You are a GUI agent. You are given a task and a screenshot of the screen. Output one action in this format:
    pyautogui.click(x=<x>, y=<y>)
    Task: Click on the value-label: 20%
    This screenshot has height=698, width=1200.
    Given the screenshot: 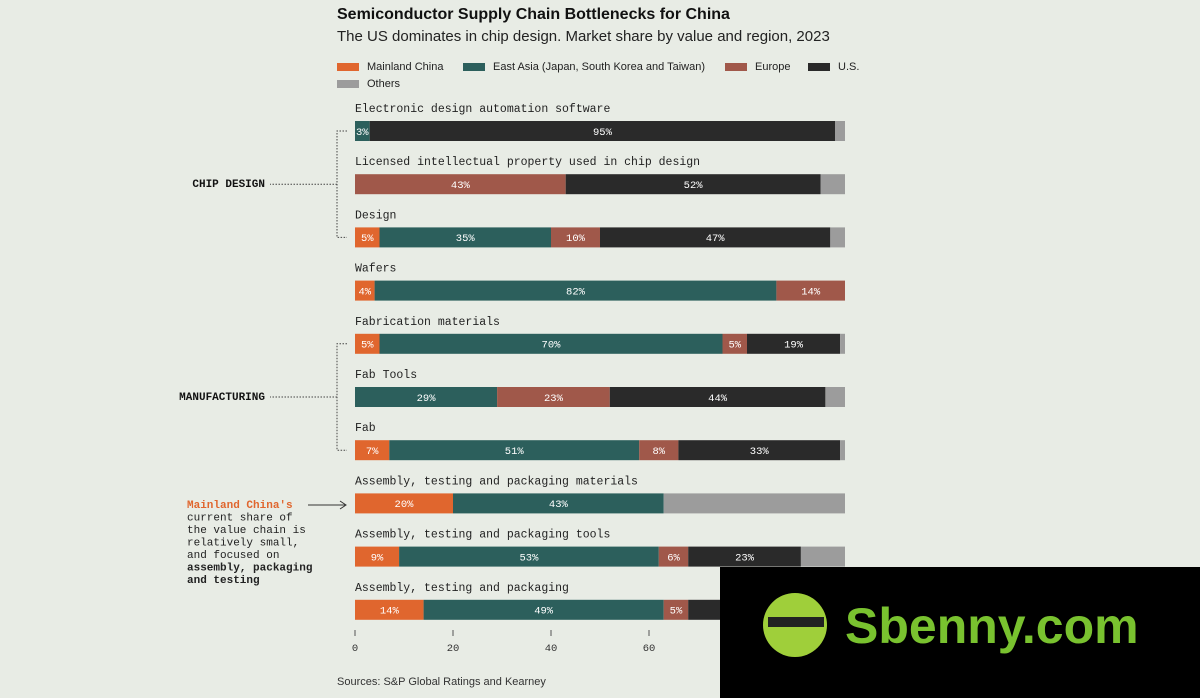 What is the action you would take?
    pyautogui.click(x=405, y=505)
    